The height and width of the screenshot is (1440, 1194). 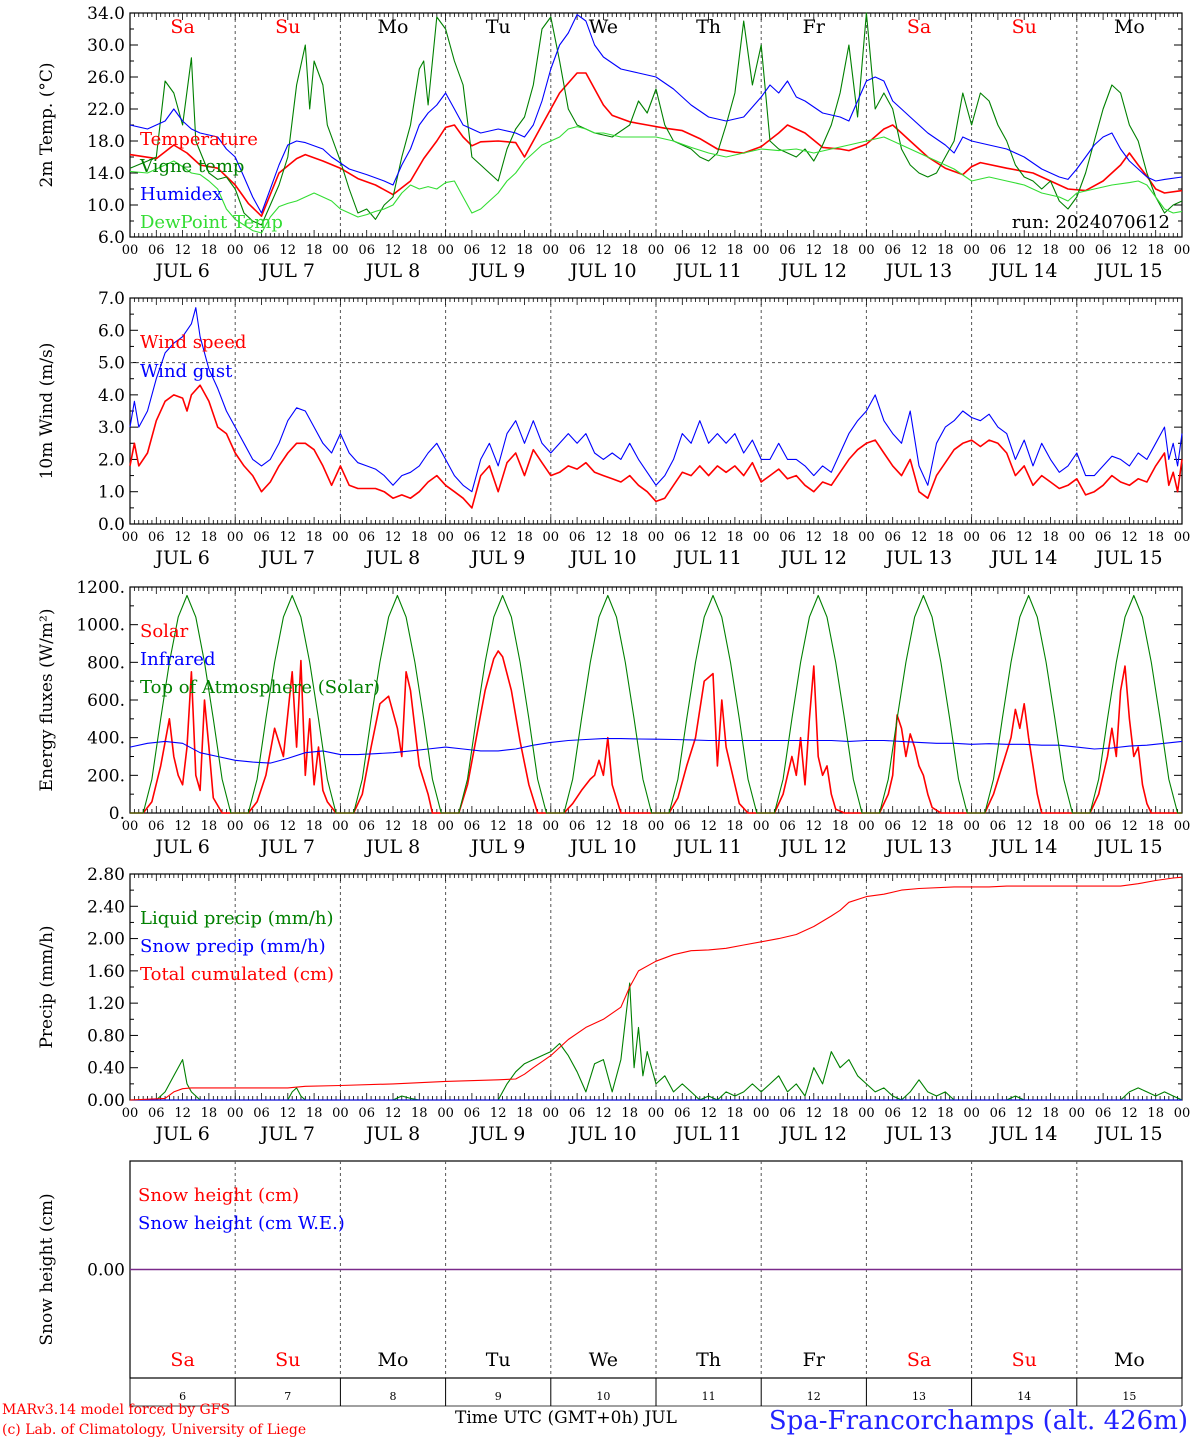 What do you see at coordinates (106, 701) in the screenshot?
I see `y-tick-label: 600.` at bounding box center [106, 701].